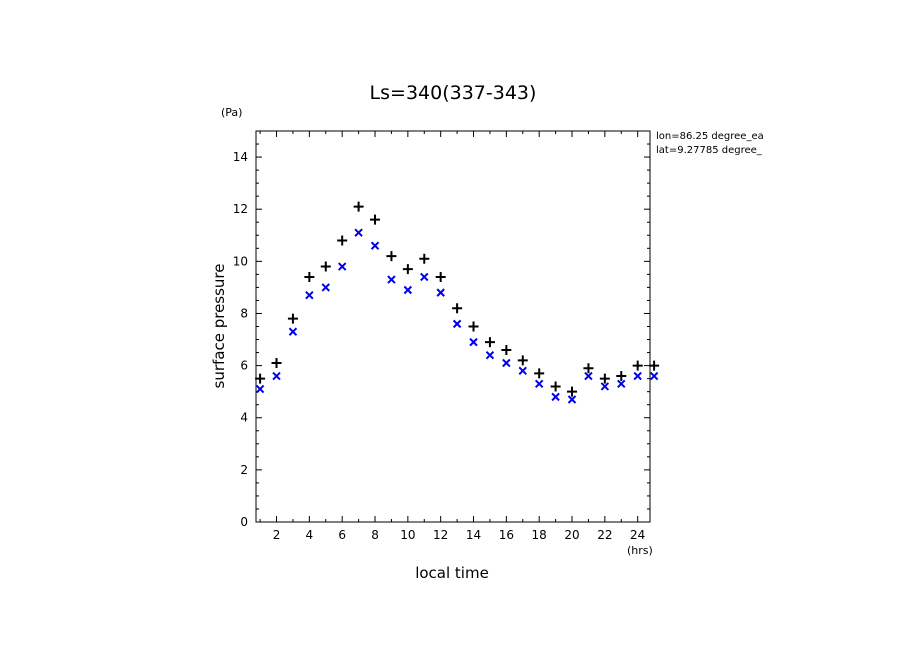 The height and width of the screenshot is (654, 904). I want to click on y-tick-label: 2, so click(244, 470).